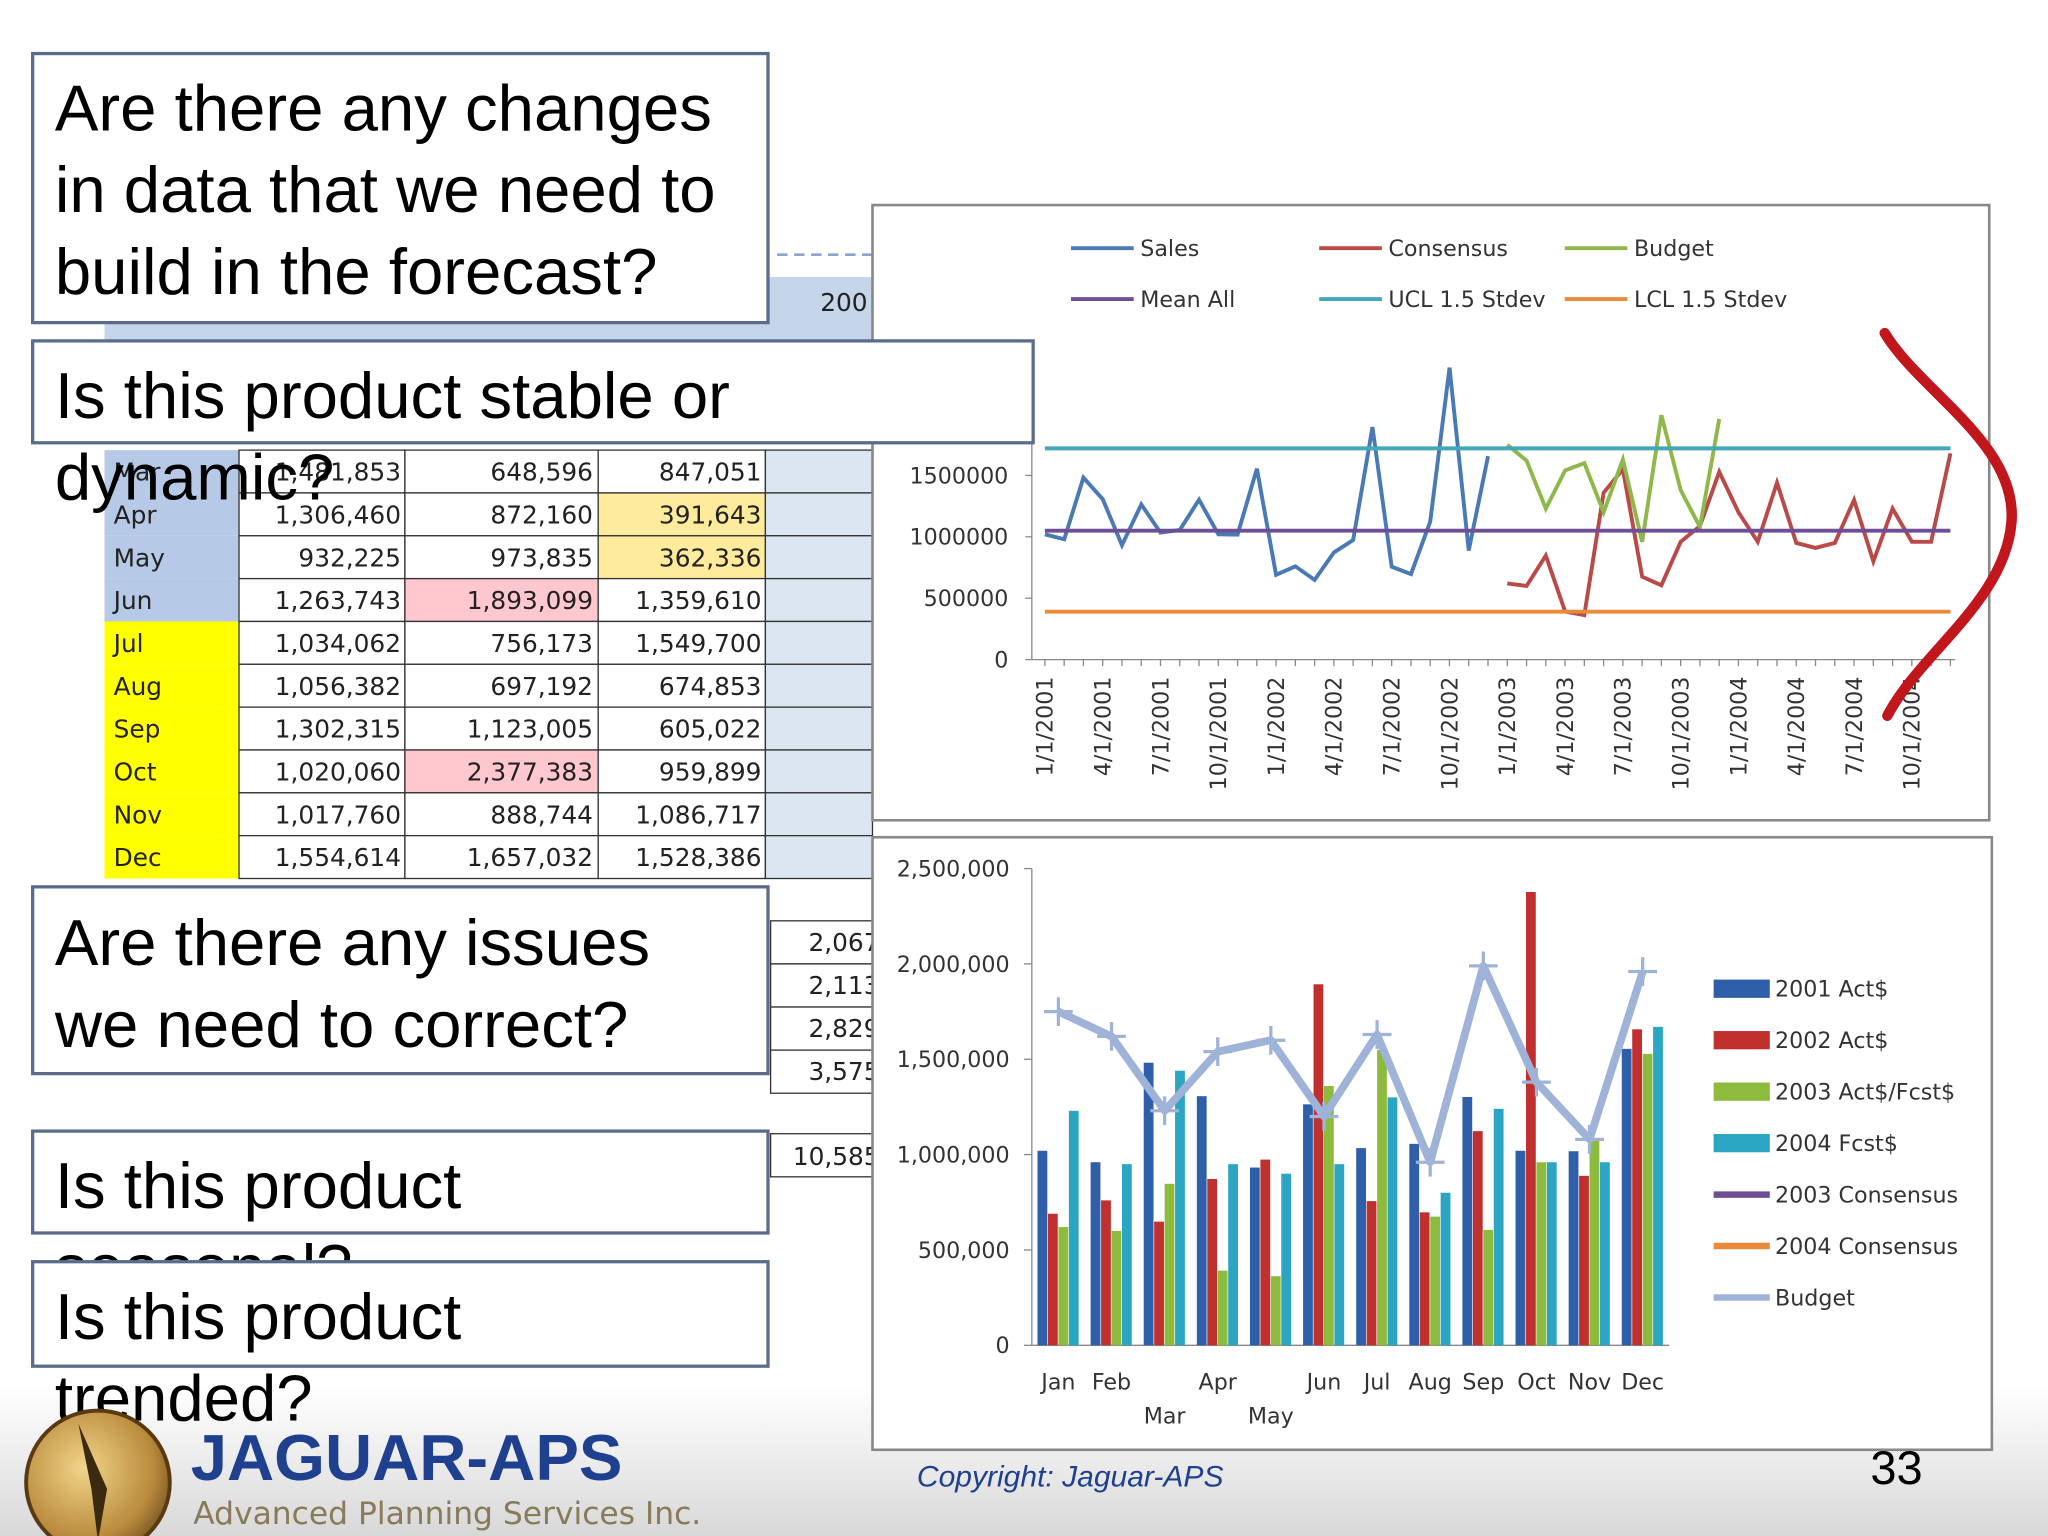 The image size is (2048, 1536). What do you see at coordinates (953, 1155) in the screenshot?
I see `y-tick-label: 1,000,000` at bounding box center [953, 1155].